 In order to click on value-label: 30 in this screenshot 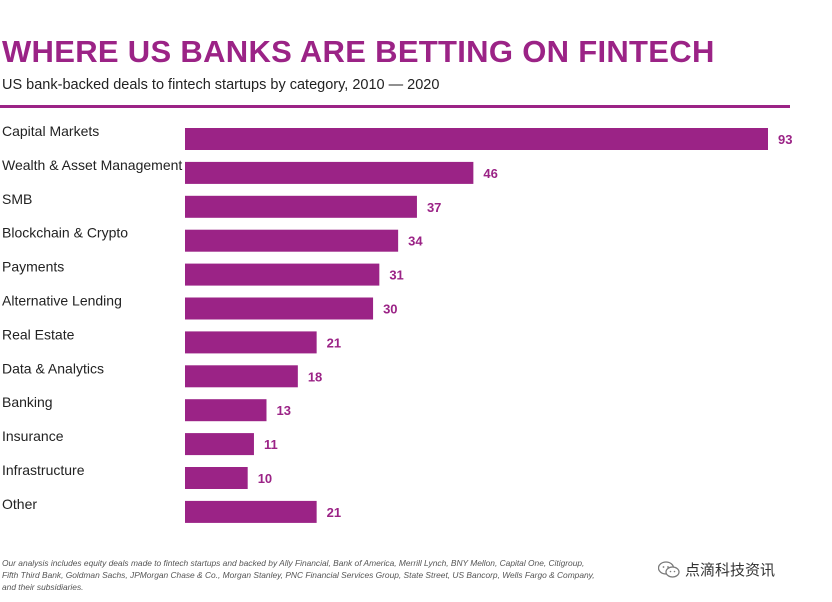, I will do `click(390, 309)`.